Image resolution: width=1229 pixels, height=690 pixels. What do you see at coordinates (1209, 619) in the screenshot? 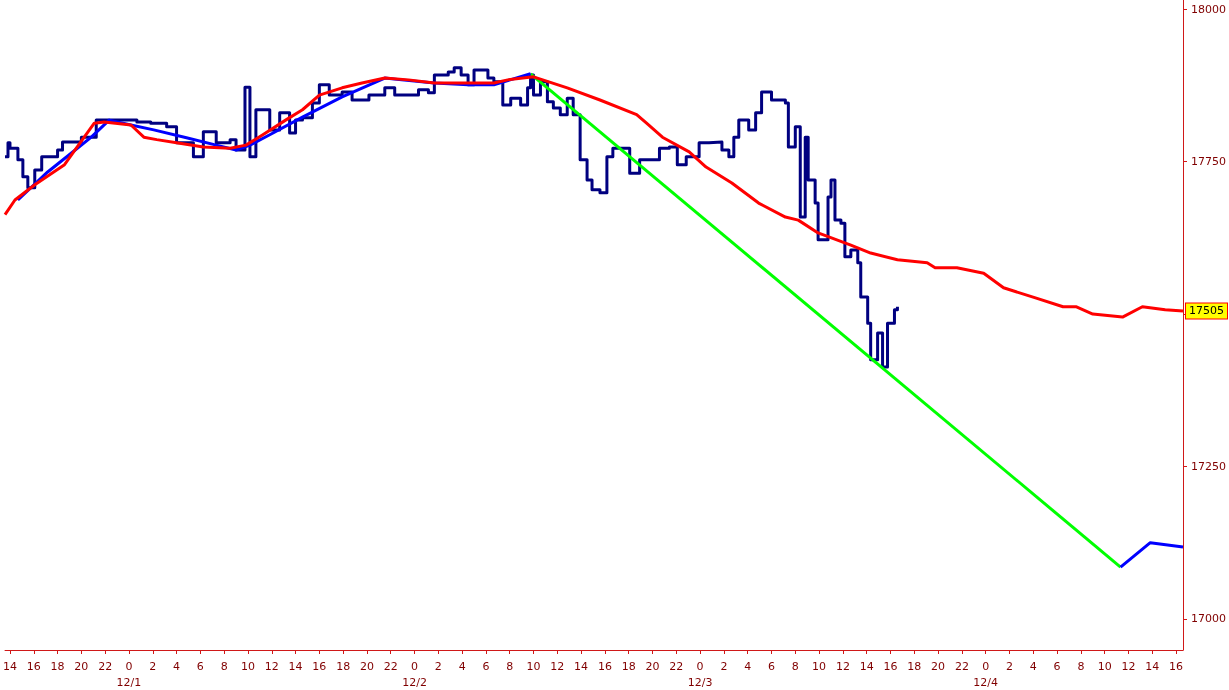
I see `y-tick-label: 17000` at bounding box center [1209, 619].